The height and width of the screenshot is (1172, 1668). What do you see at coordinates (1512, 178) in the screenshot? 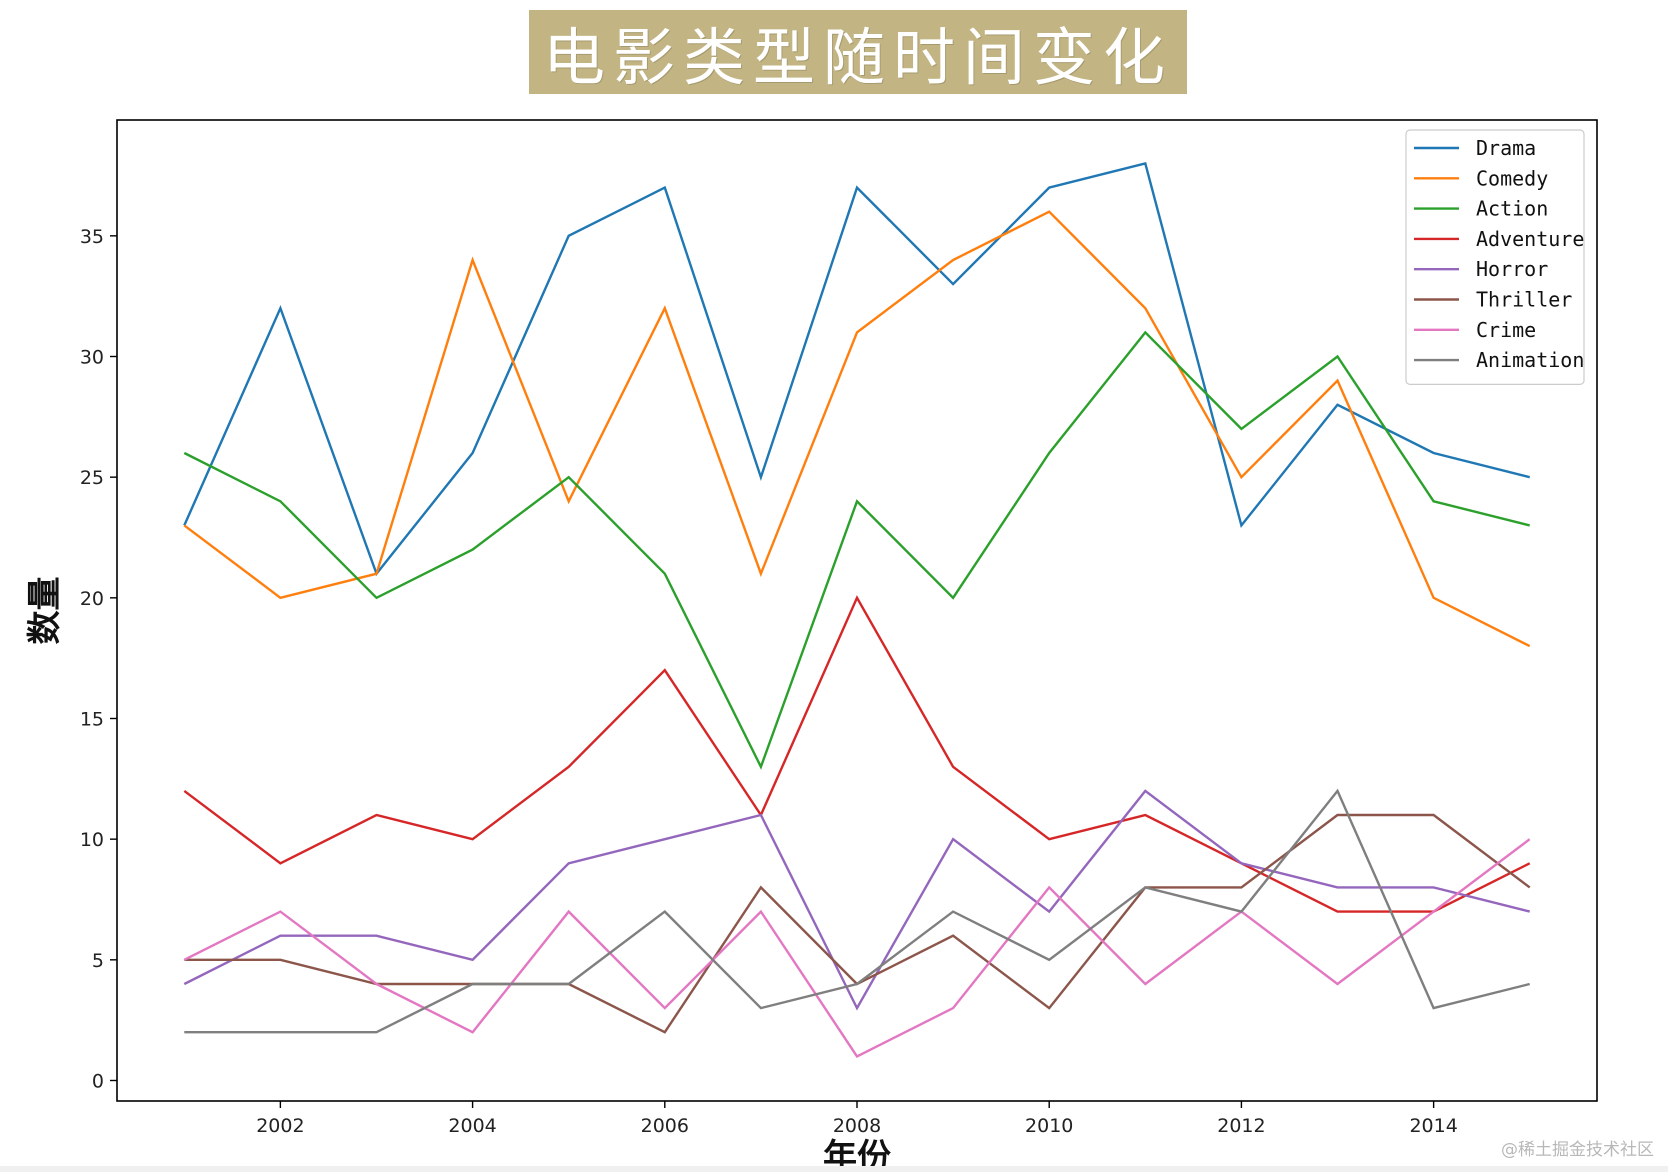
I see `legend-label-comedy: Comedy` at bounding box center [1512, 178].